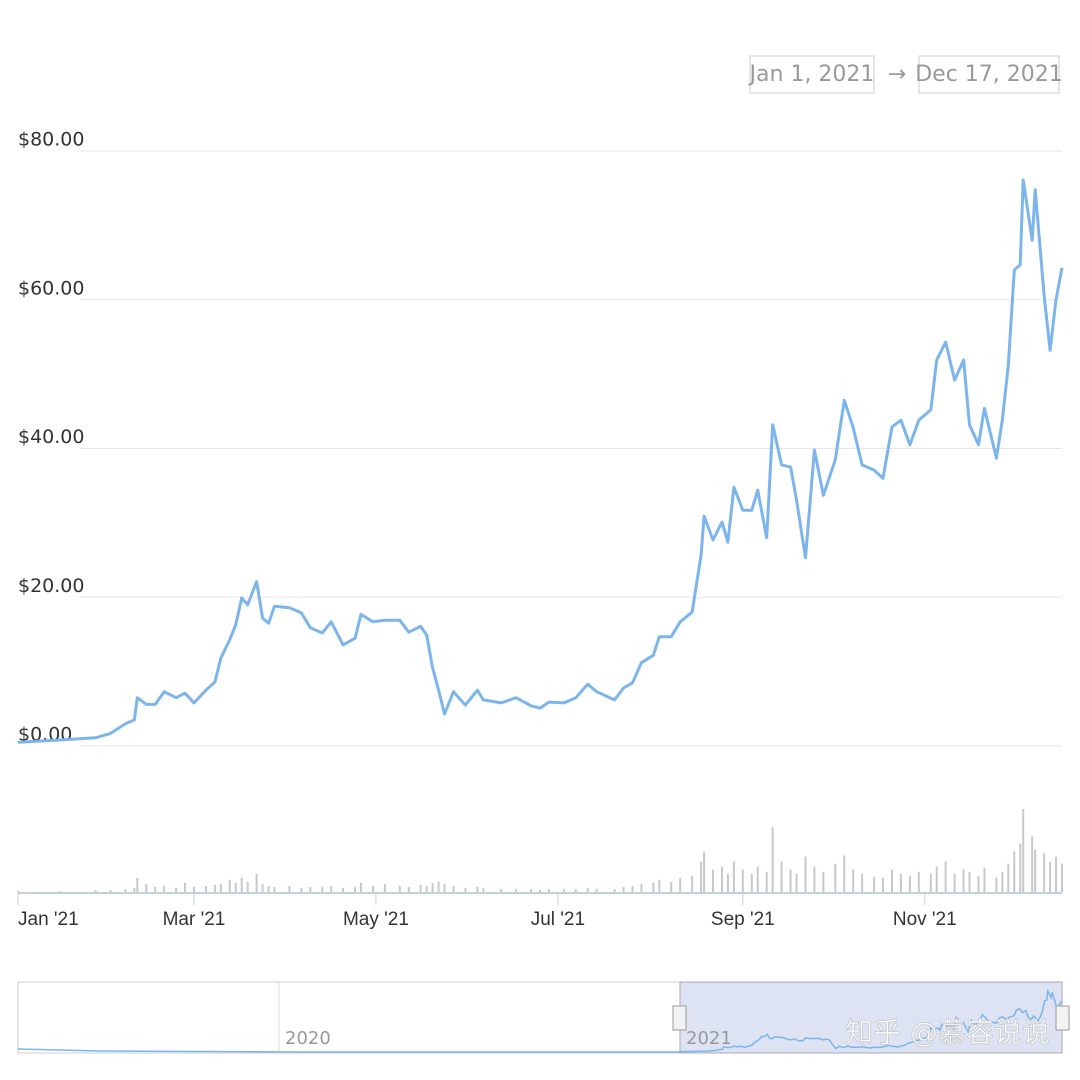 The image size is (1080, 1080). What do you see at coordinates (51, 586) in the screenshot?
I see `y-tick-label: $20.00` at bounding box center [51, 586].